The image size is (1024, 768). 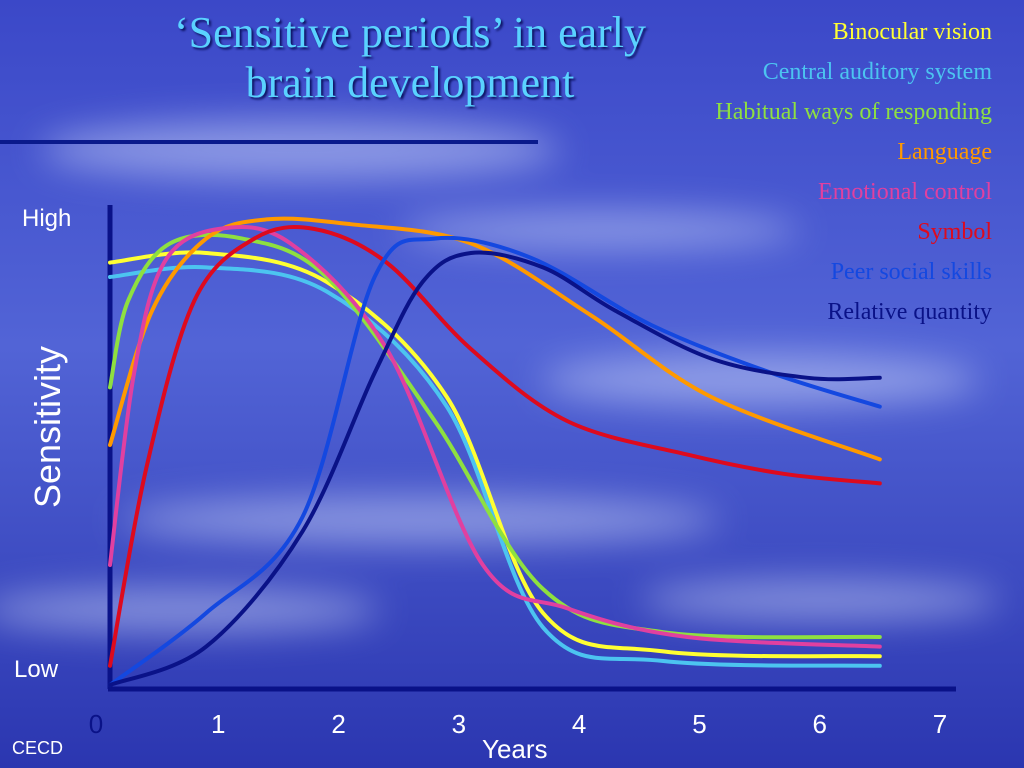 What do you see at coordinates (410, 32) in the screenshot?
I see `title-line-1: ‘Sensitive periods’ in early` at bounding box center [410, 32].